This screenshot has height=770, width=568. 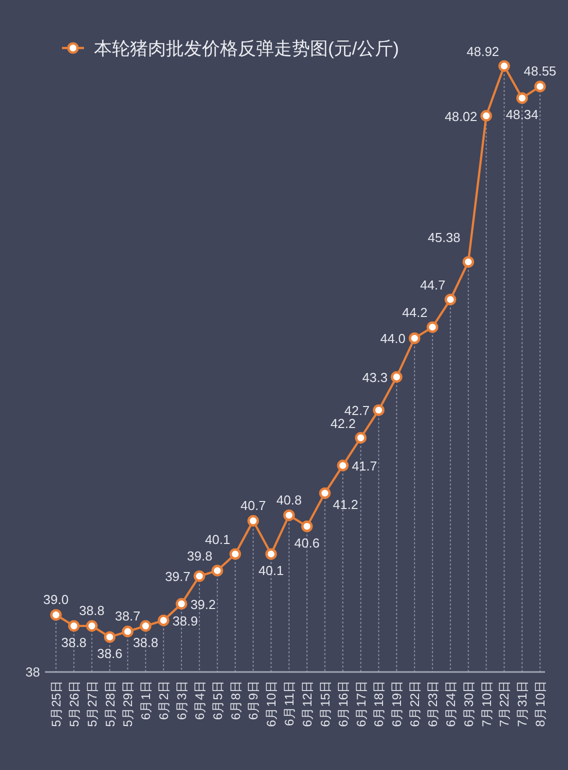 I want to click on x-tick-label: 6月1日, so click(x=146, y=700).